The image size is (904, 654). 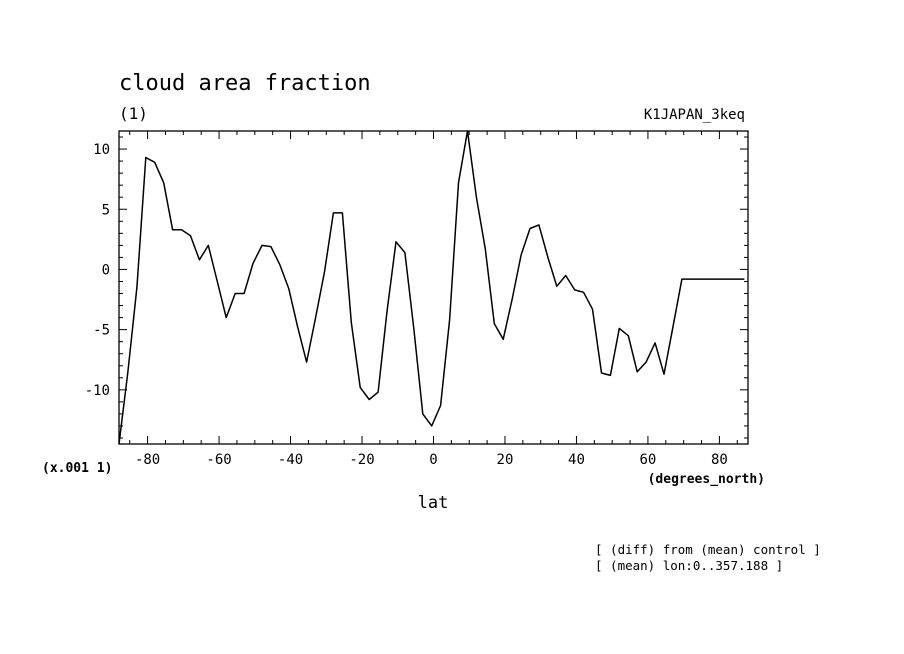 I want to click on x-units-label: (degrees_north), so click(x=706, y=479).